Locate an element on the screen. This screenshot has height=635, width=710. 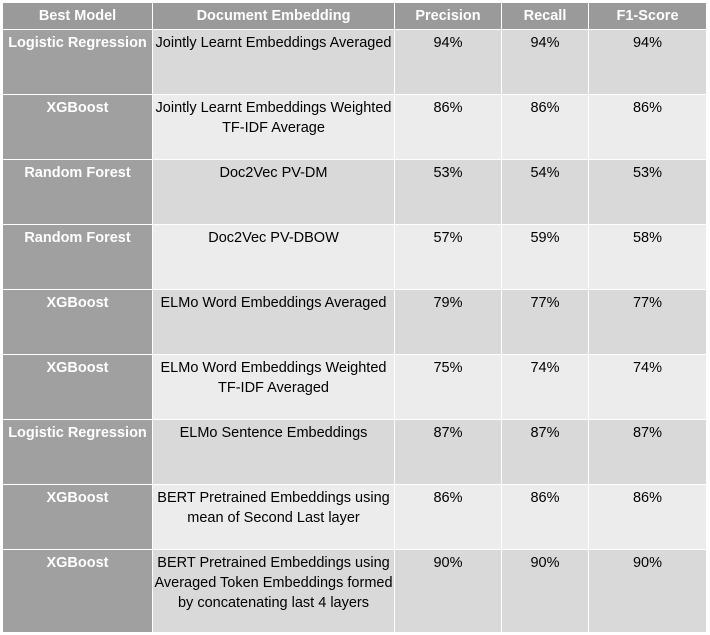
precision-cell: 90% is located at coordinates (448, 591).